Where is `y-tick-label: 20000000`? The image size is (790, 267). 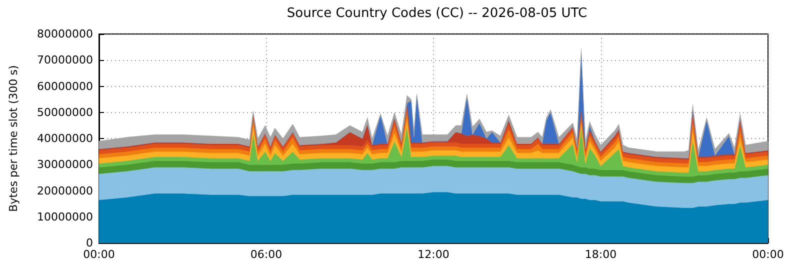 y-tick-label: 20000000 is located at coordinates (65, 191).